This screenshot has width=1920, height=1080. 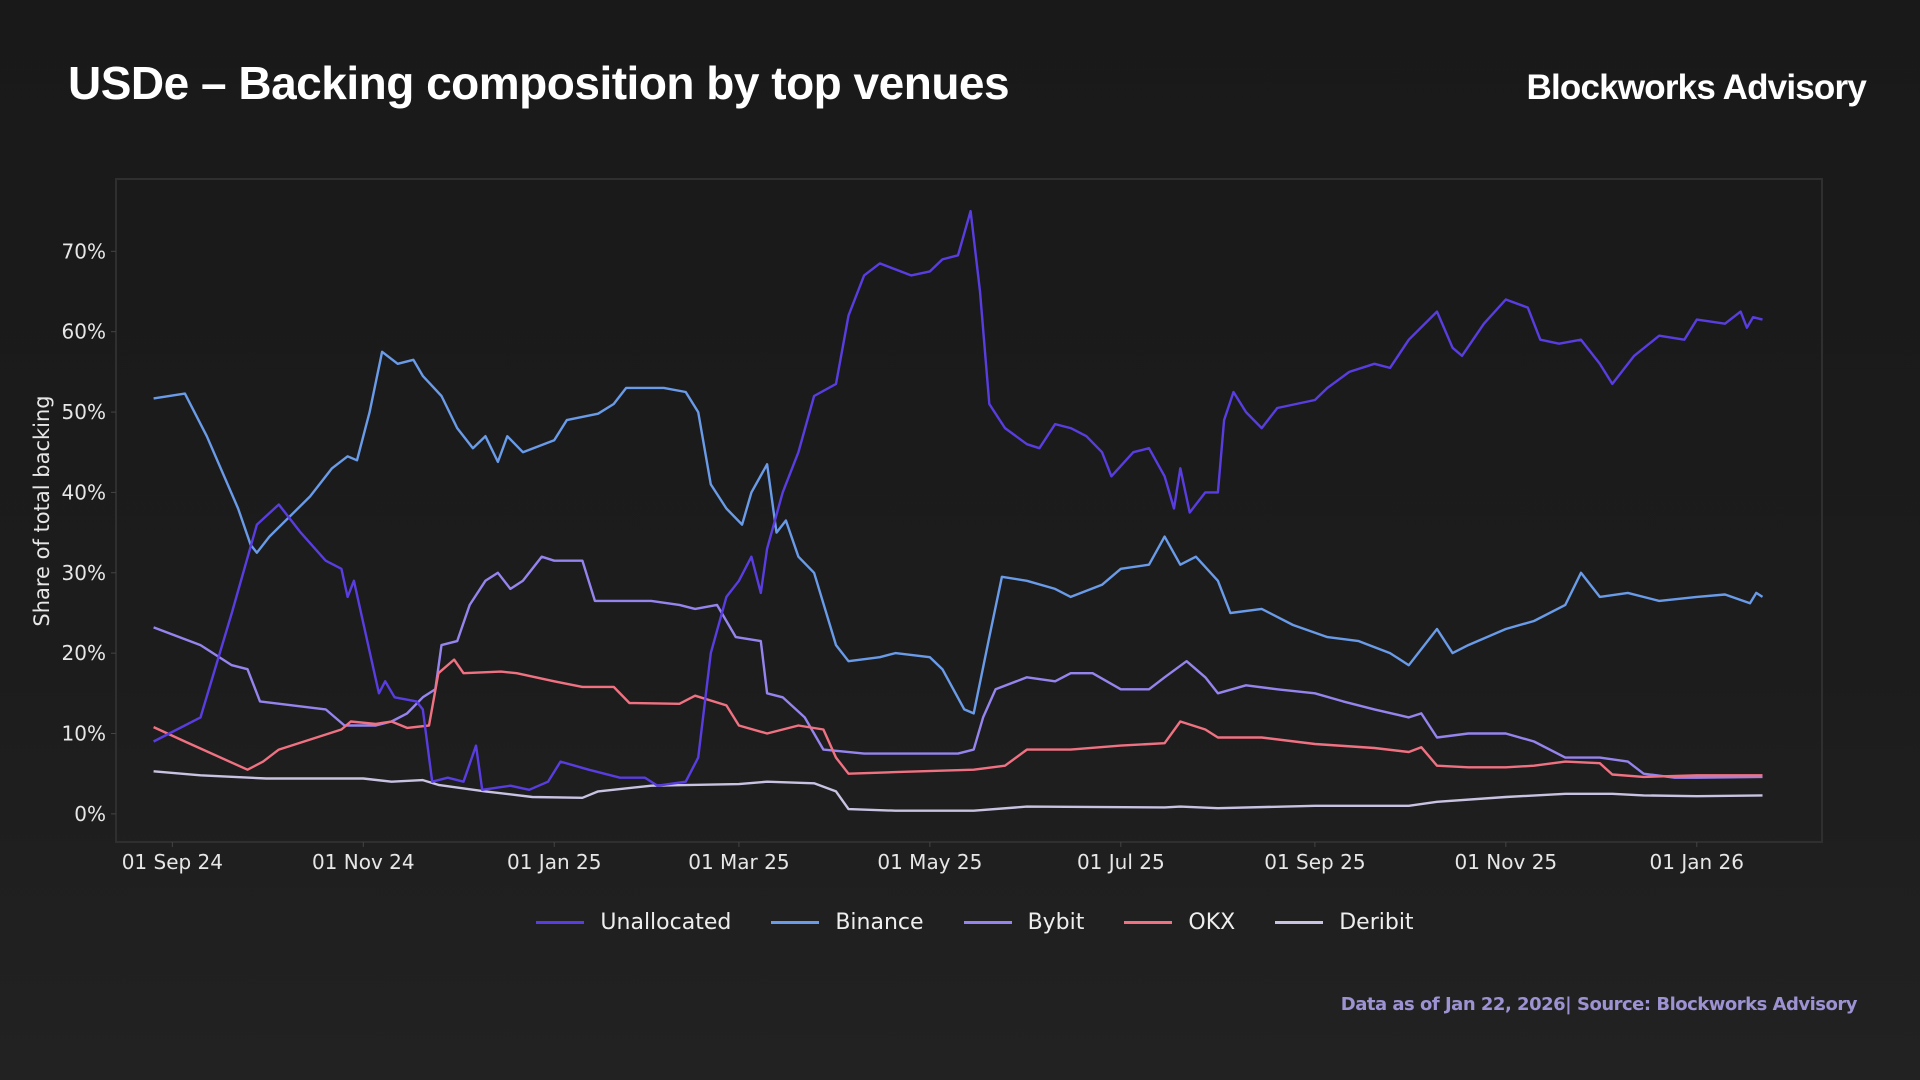 I want to click on x-tick-label: 01 May 25, so click(x=929, y=862).